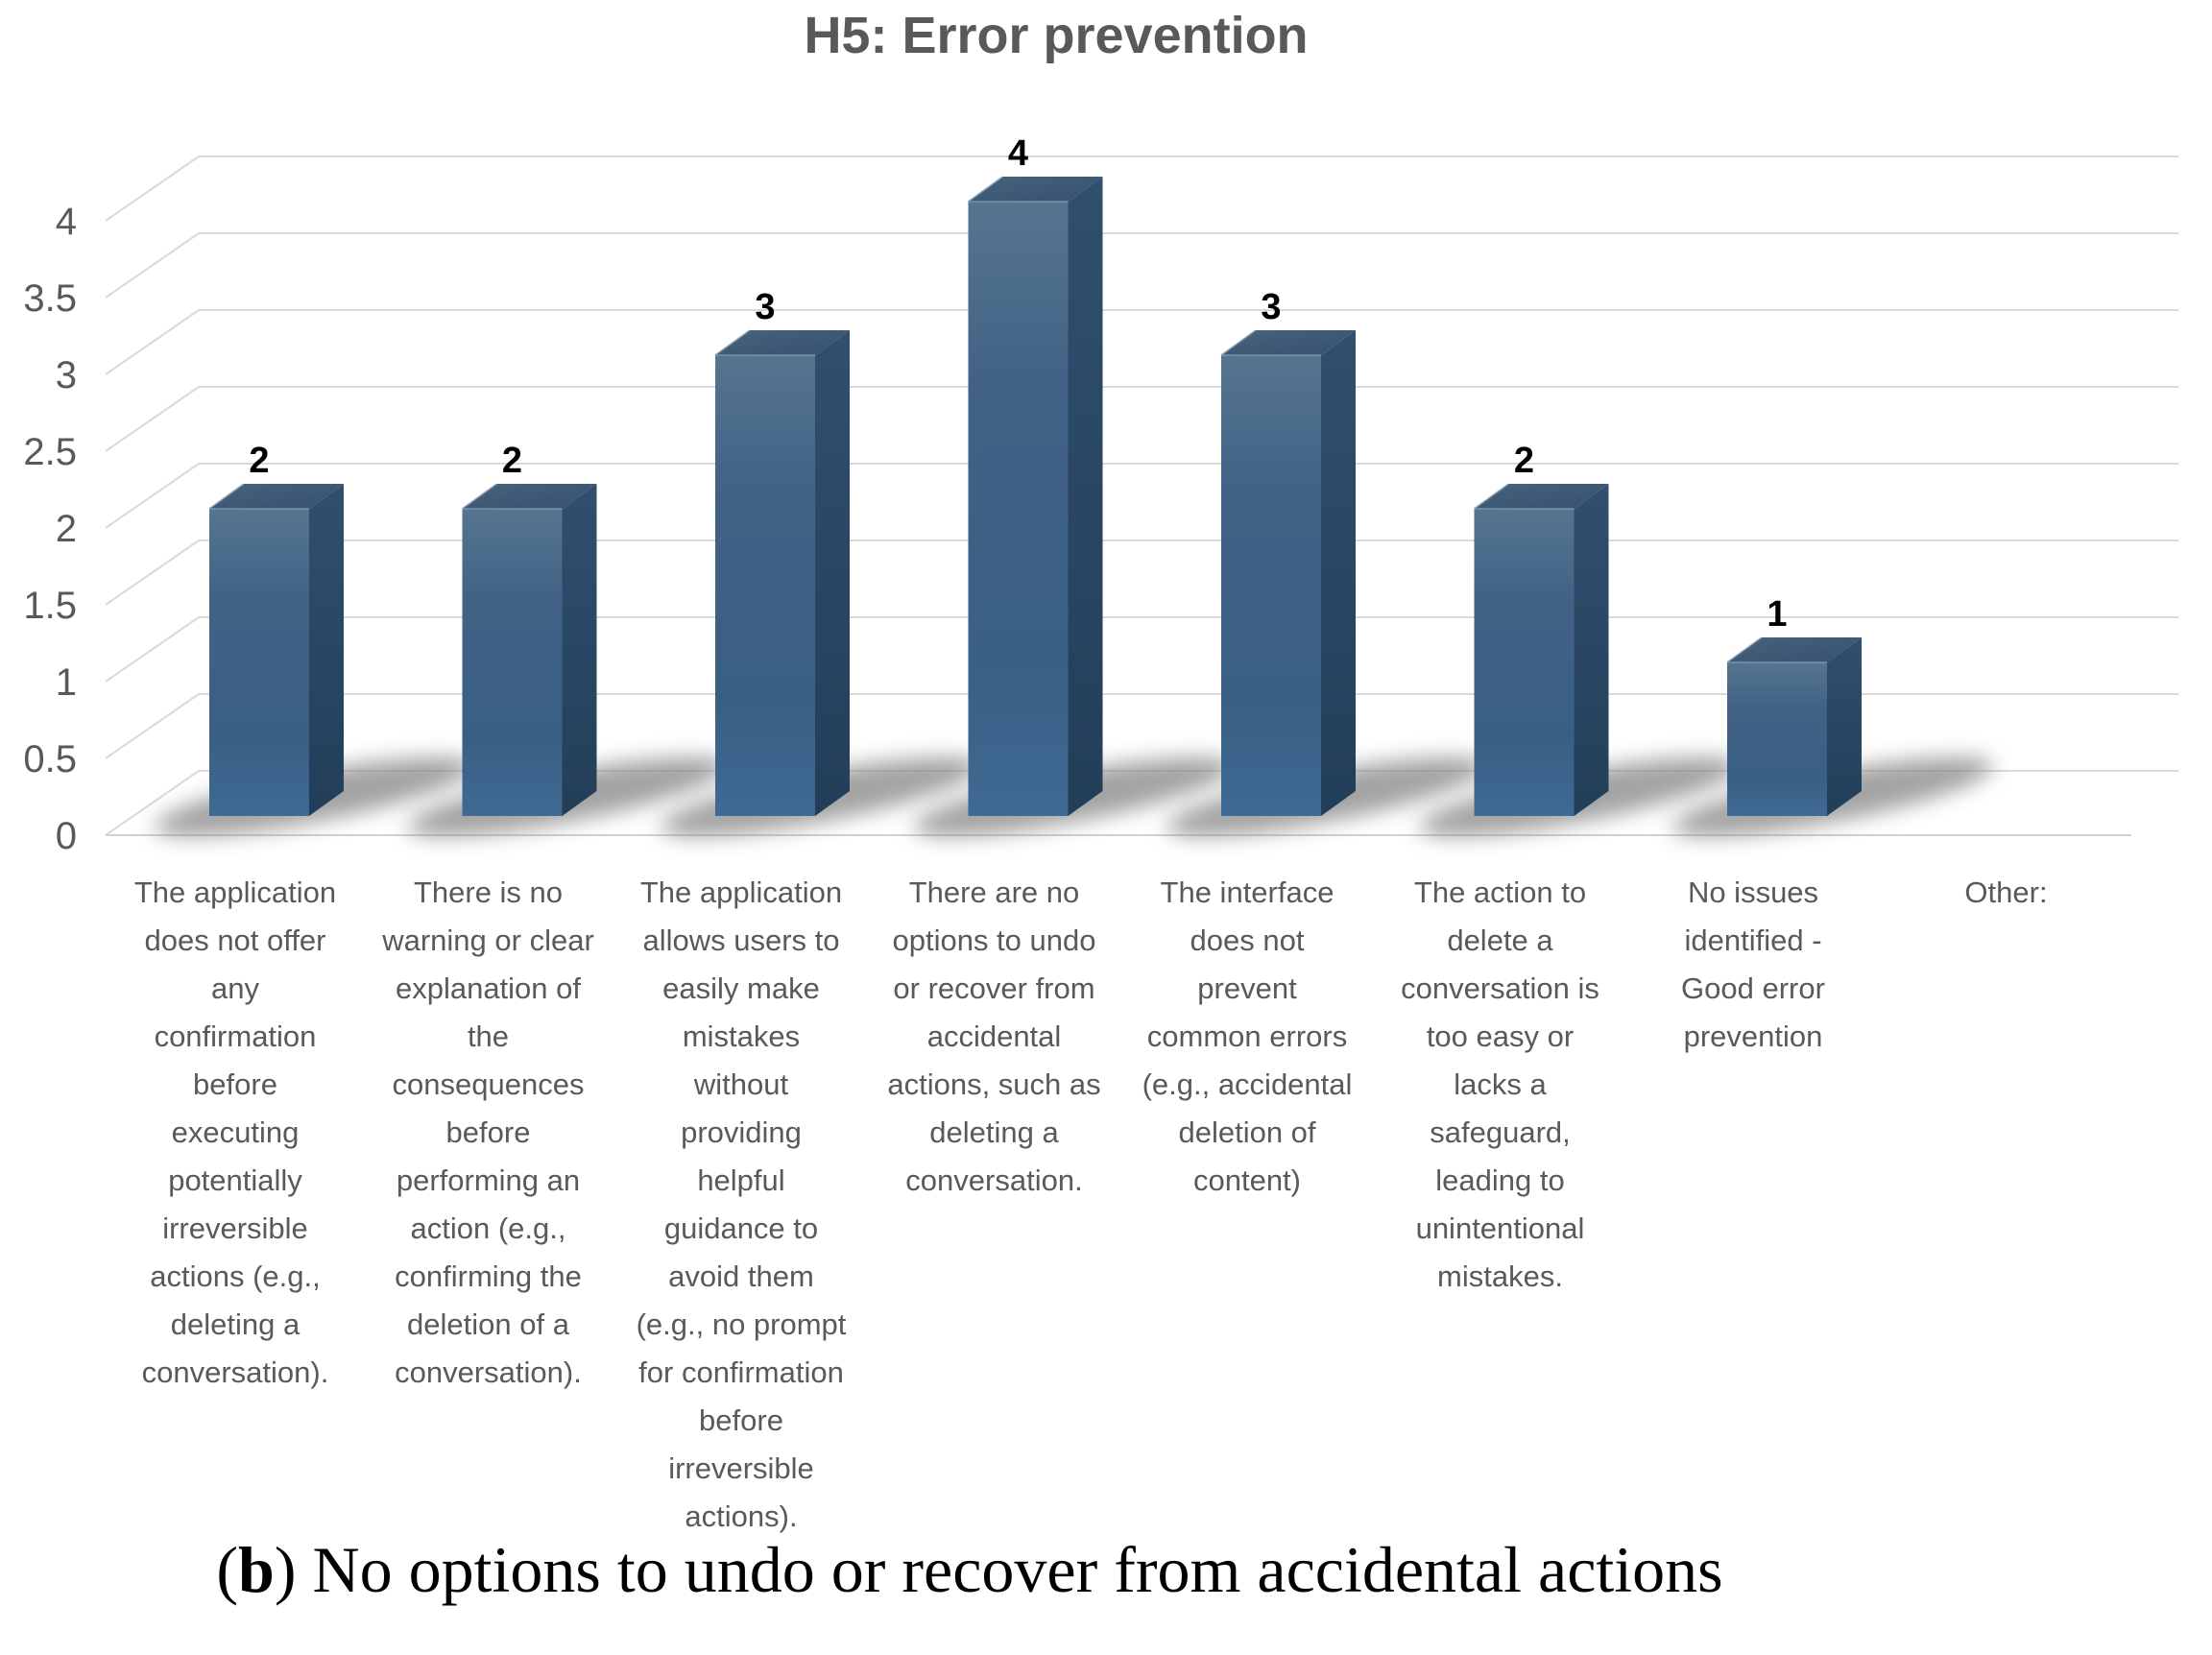 The width and height of the screenshot is (2212, 1655). Describe the element at coordinates (66, 529) in the screenshot. I see `y-tick-label: 2` at that location.